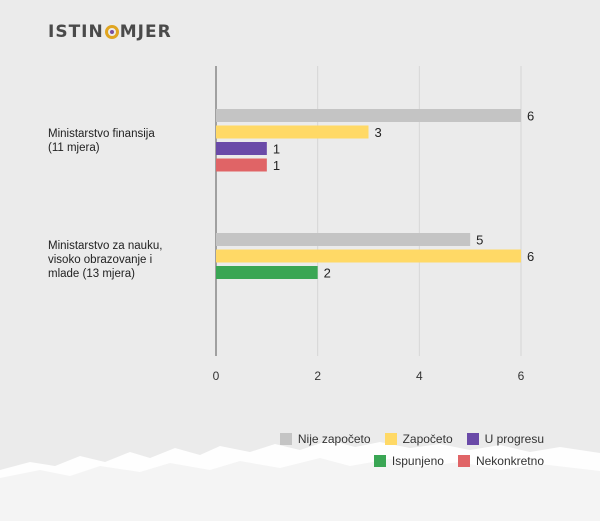 Image resolution: width=600 pixels, height=521 pixels. I want to click on category-label-line: (11 mjera), so click(74, 148).